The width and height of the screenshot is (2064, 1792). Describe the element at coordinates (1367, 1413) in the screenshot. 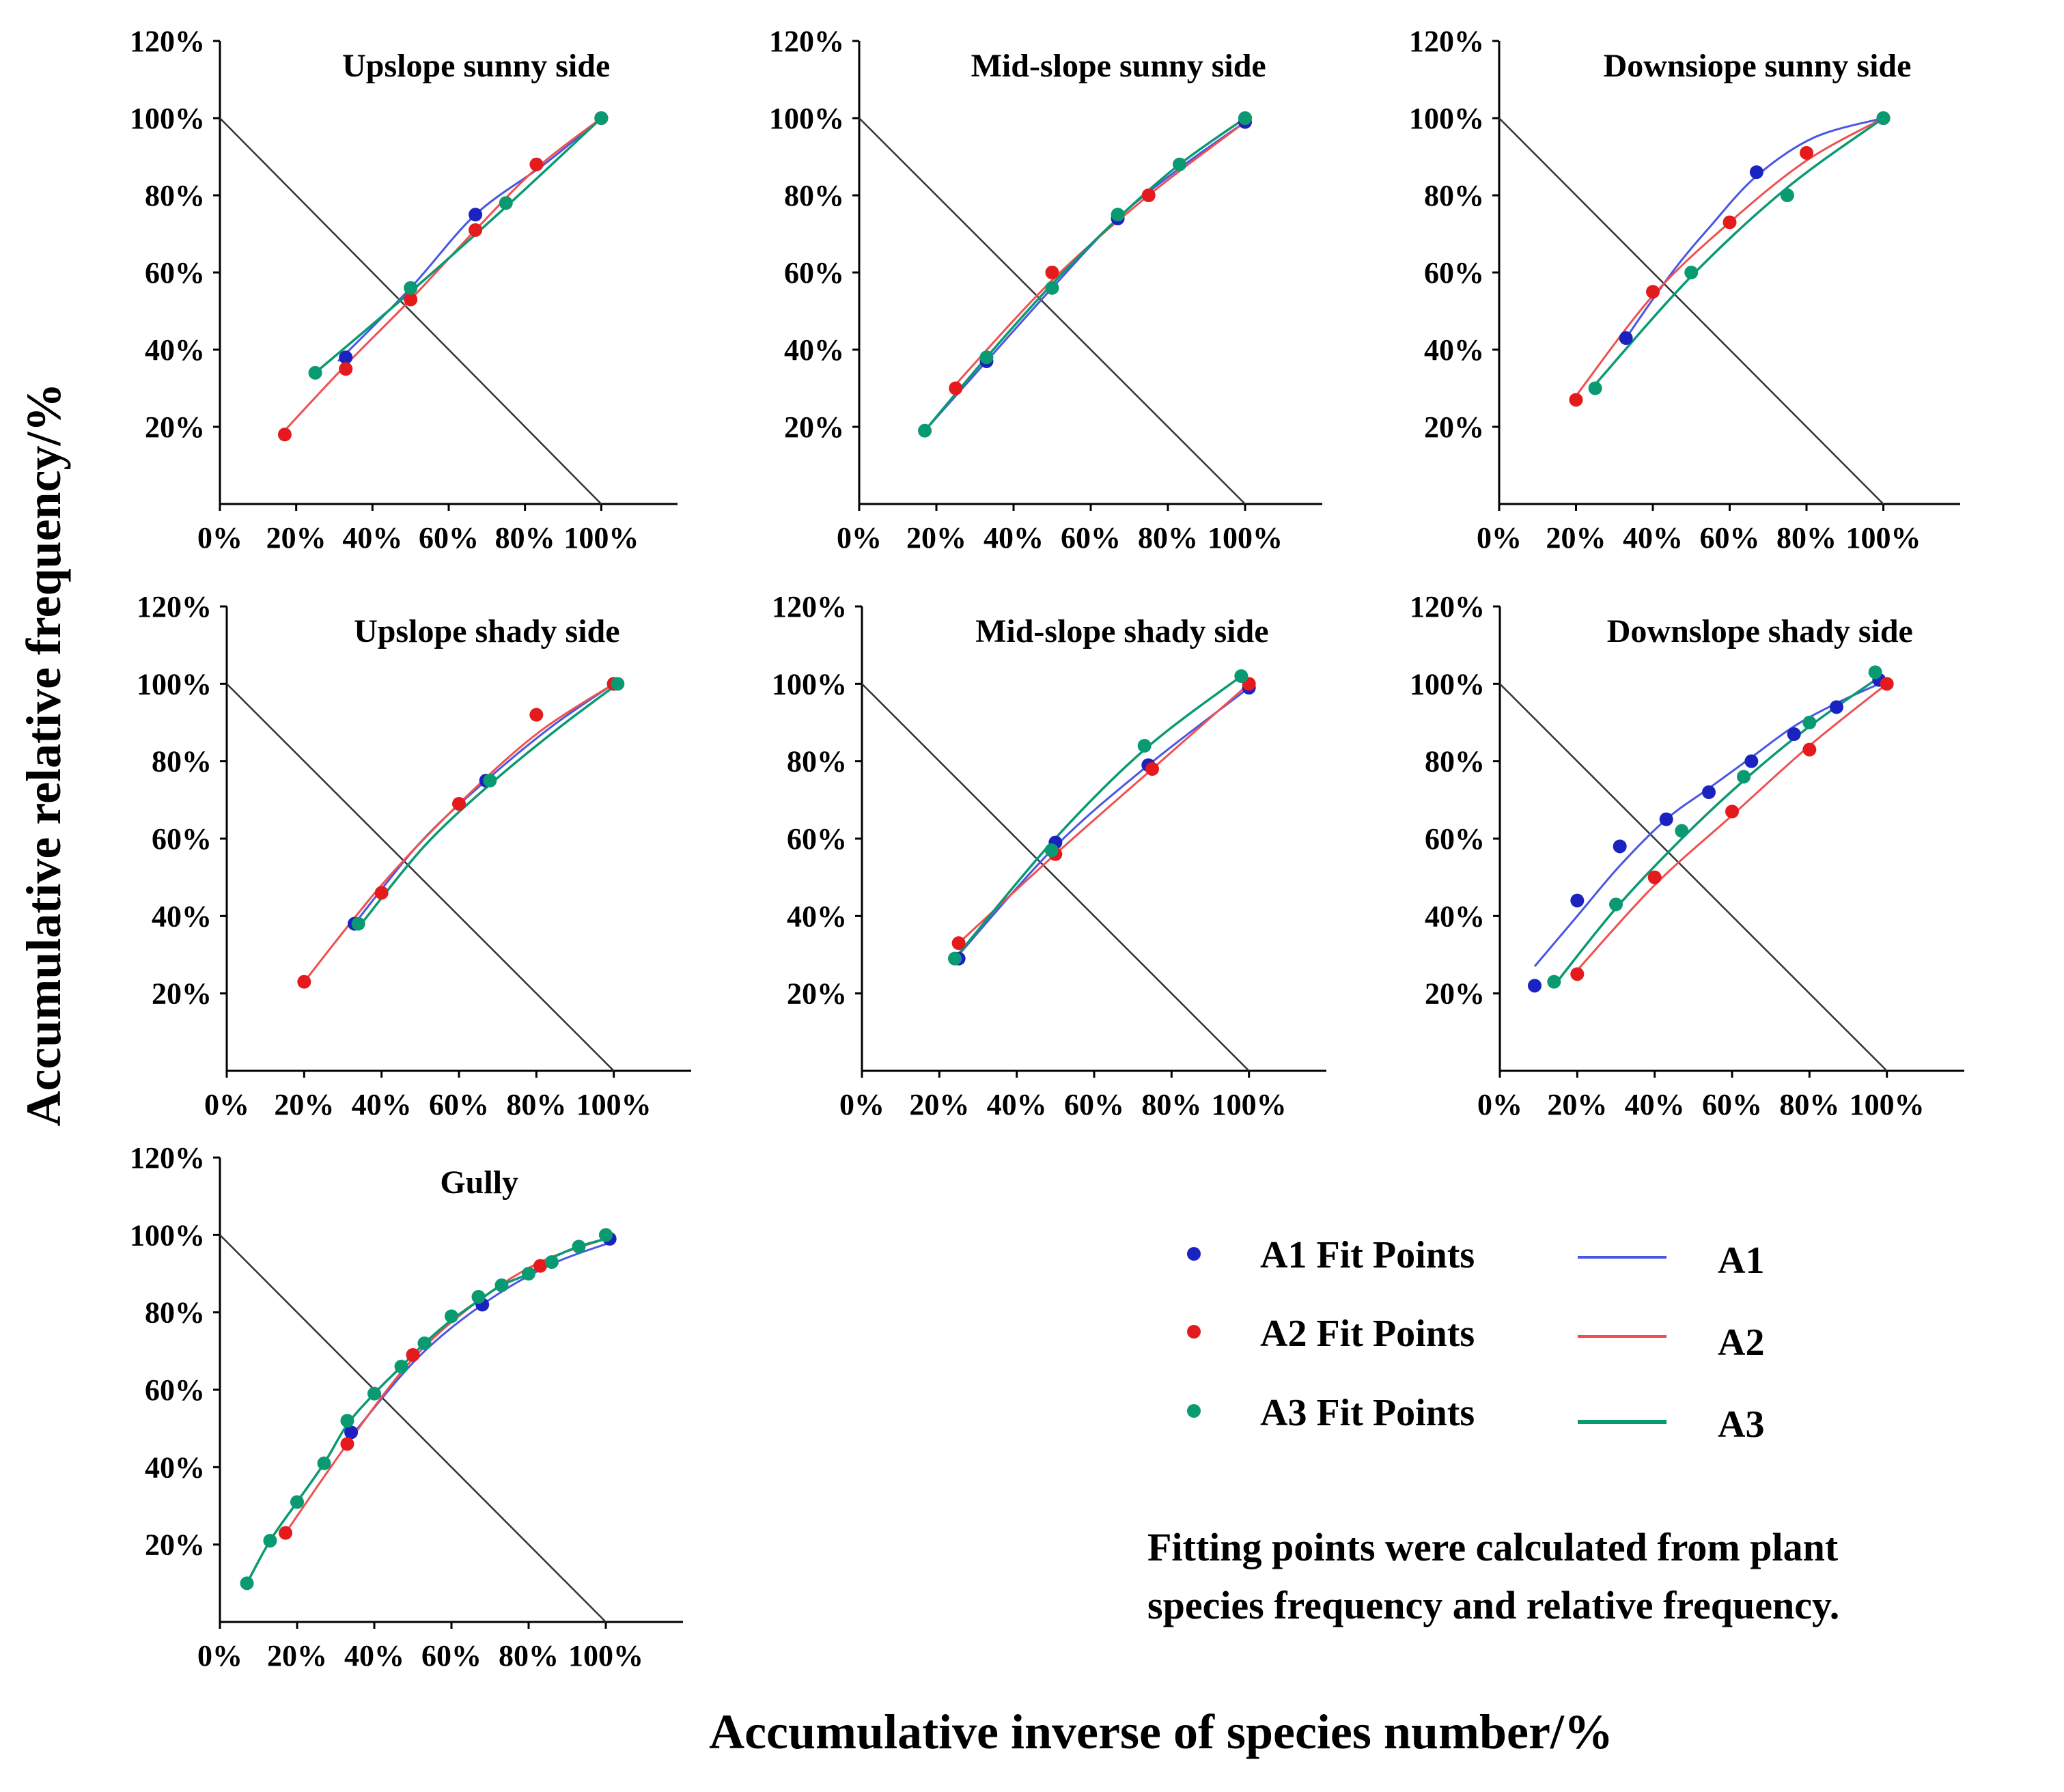

I see `legend-points-label-a3: A3 Fit Points` at that location.